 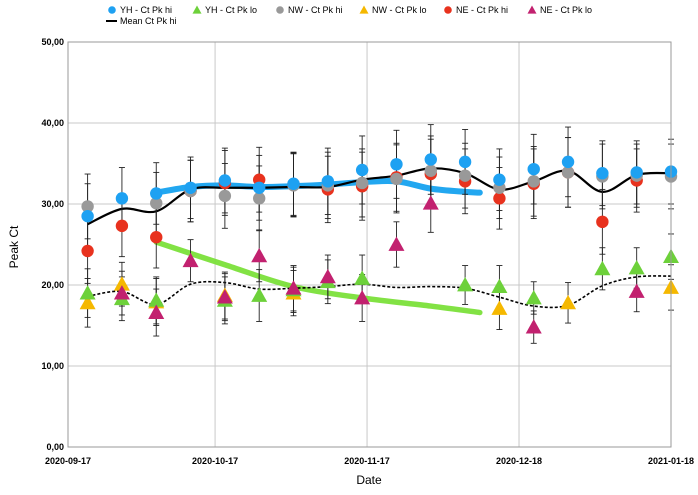 What do you see at coordinates (532, 9) in the screenshot?
I see `legend-swatch-ne-ct-pk-lo` at bounding box center [532, 9].